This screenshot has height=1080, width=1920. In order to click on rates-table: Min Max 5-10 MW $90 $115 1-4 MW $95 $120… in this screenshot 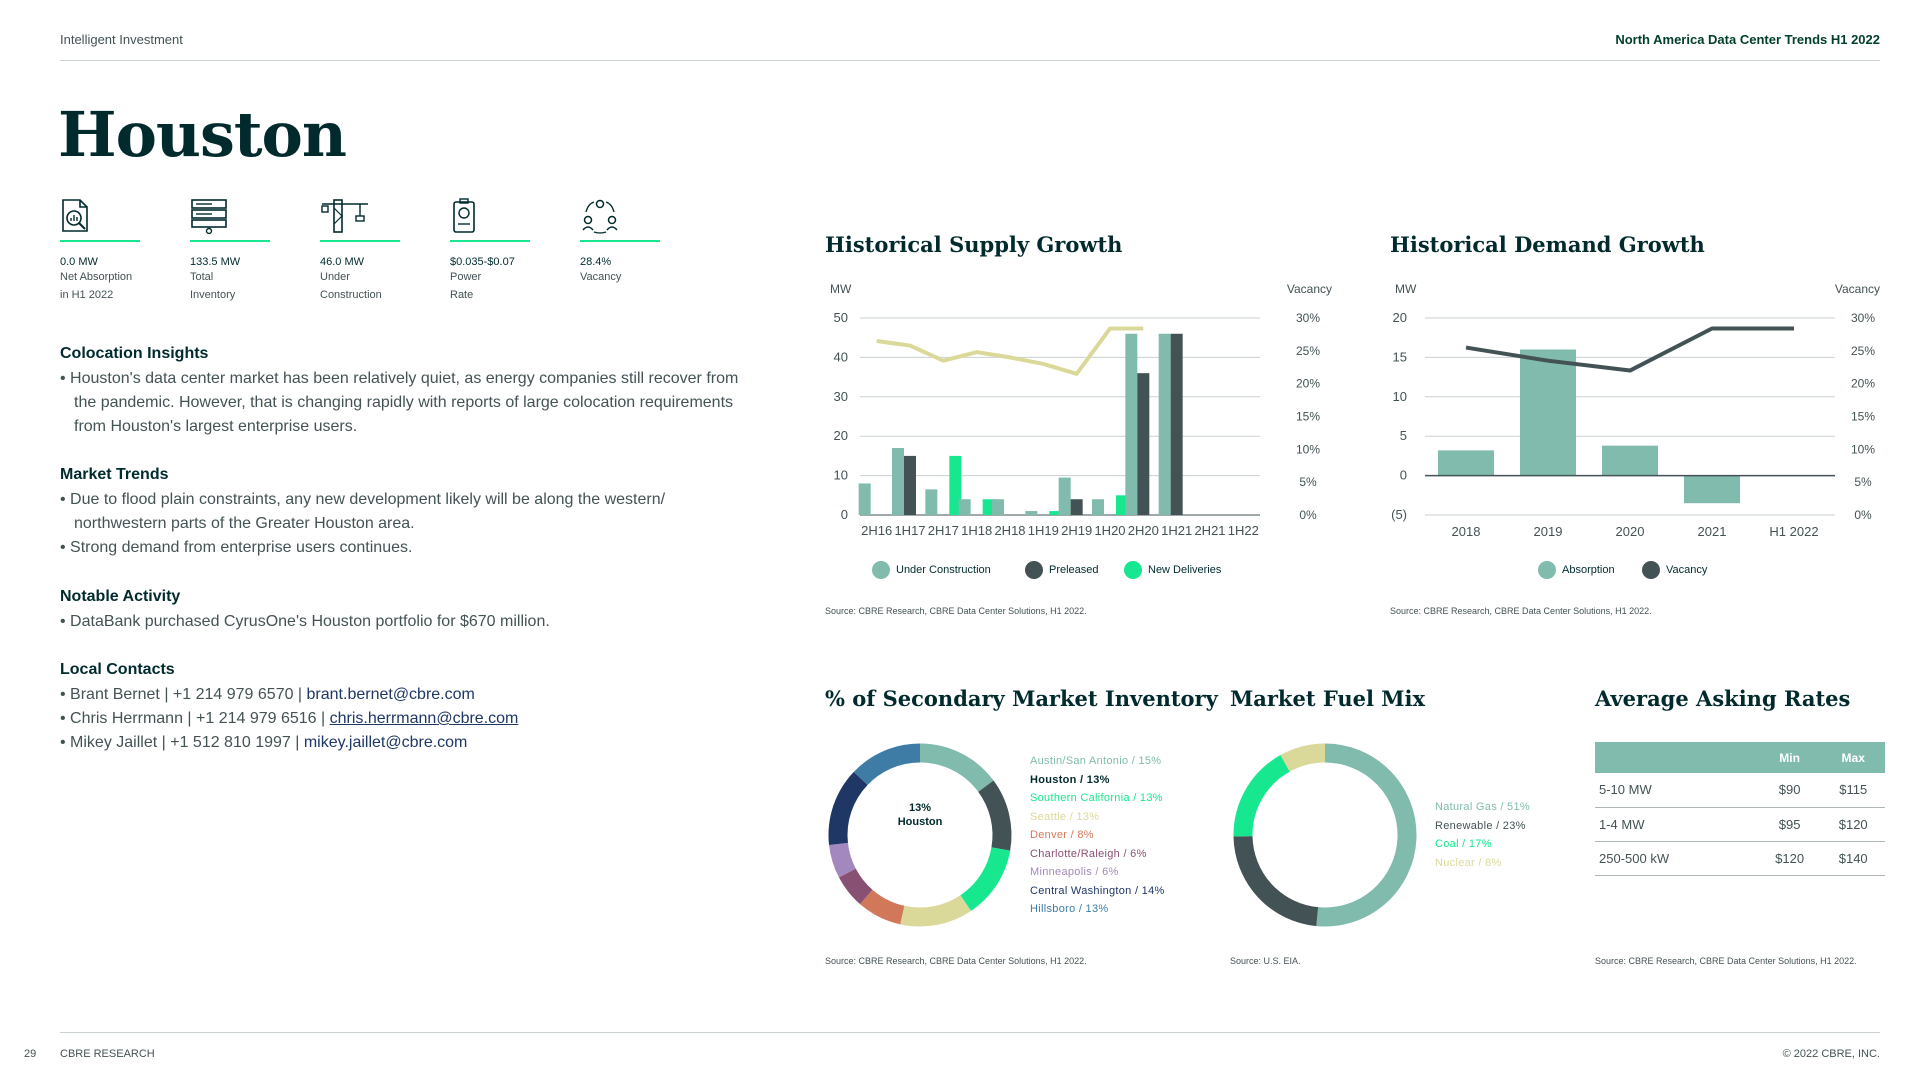, I will do `click(1740, 809)`.